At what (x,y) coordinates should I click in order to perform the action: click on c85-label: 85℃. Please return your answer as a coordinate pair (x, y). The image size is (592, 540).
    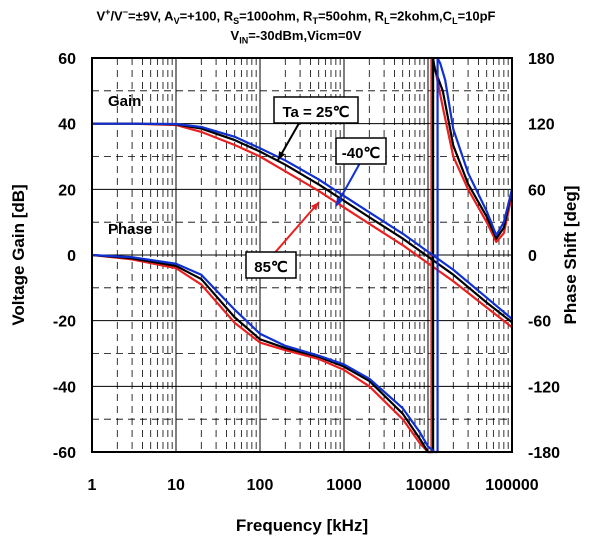
    Looking at the image, I should click on (271, 267).